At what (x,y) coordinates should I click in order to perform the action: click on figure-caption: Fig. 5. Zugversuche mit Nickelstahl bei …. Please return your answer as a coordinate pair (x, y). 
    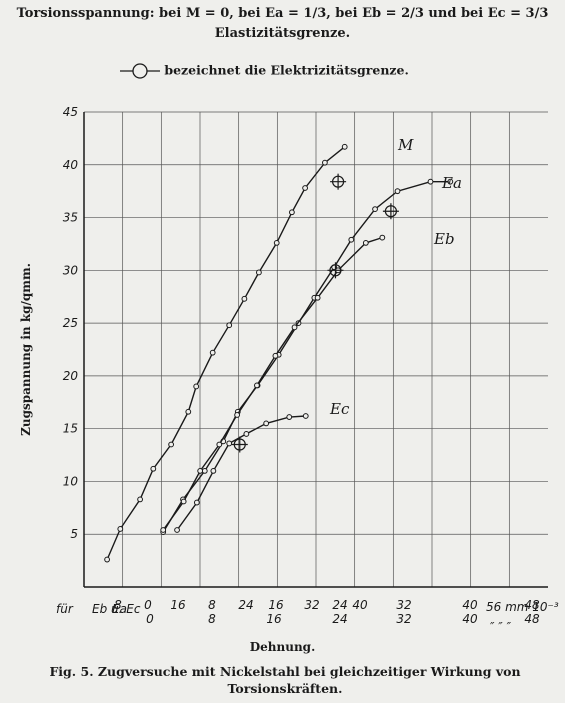
    Looking at the image, I should click on (285, 680).